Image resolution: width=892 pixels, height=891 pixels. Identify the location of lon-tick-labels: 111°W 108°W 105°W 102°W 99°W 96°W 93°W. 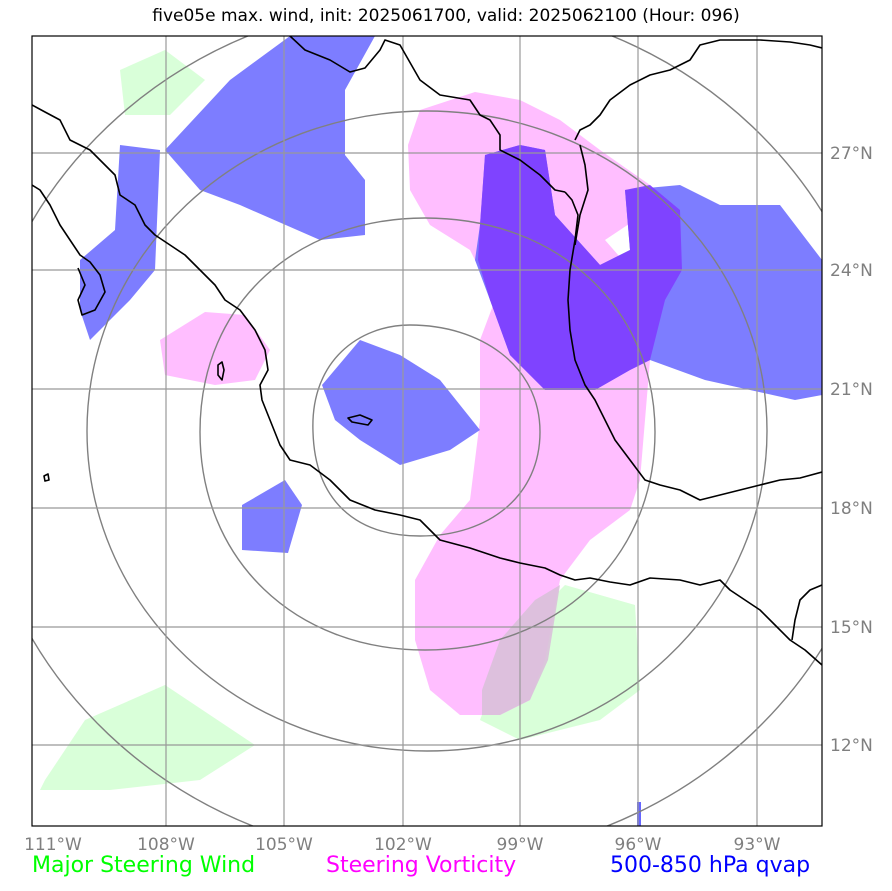
(402, 845).